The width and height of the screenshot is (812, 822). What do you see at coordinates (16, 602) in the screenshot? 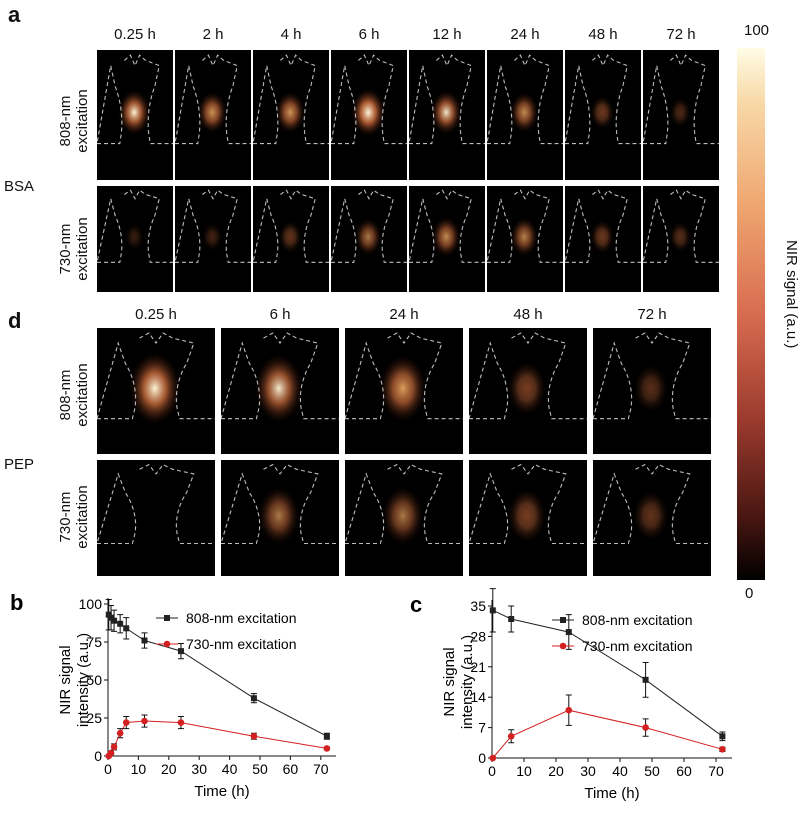
I see `panel-letter-b: b` at bounding box center [16, 602].